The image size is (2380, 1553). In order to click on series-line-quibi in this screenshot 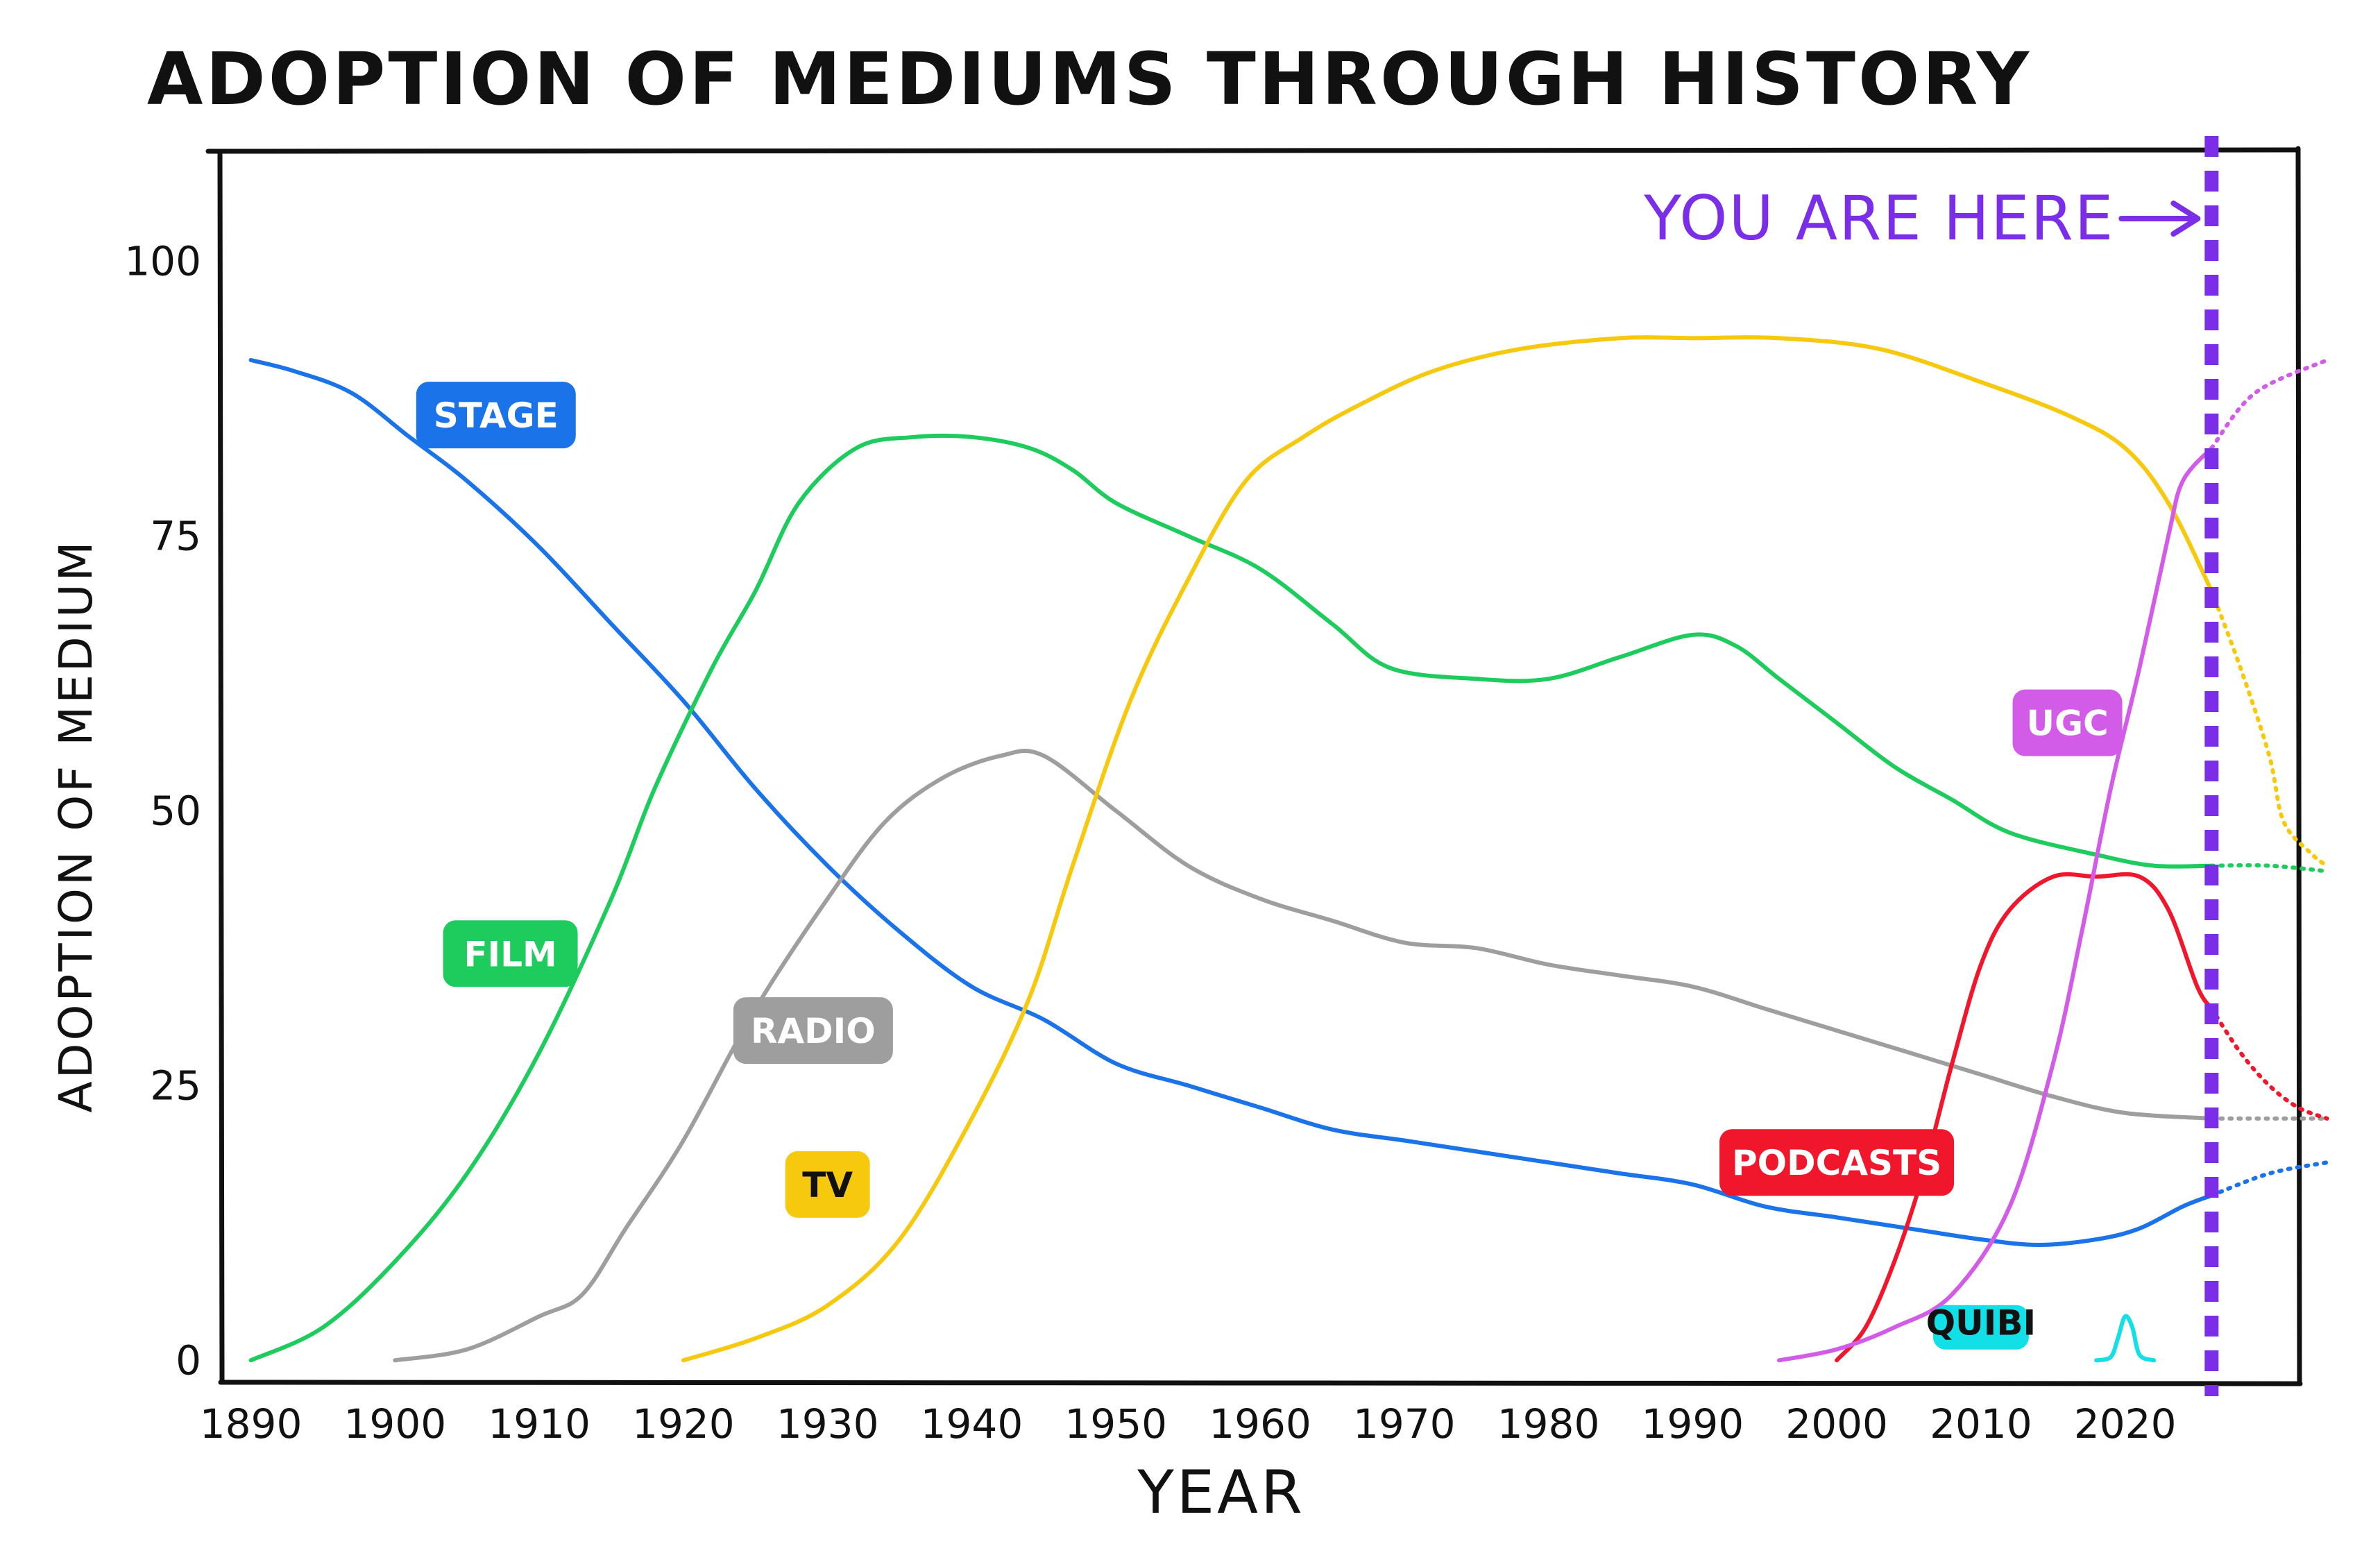, I will do `click(2125, 1339)`.